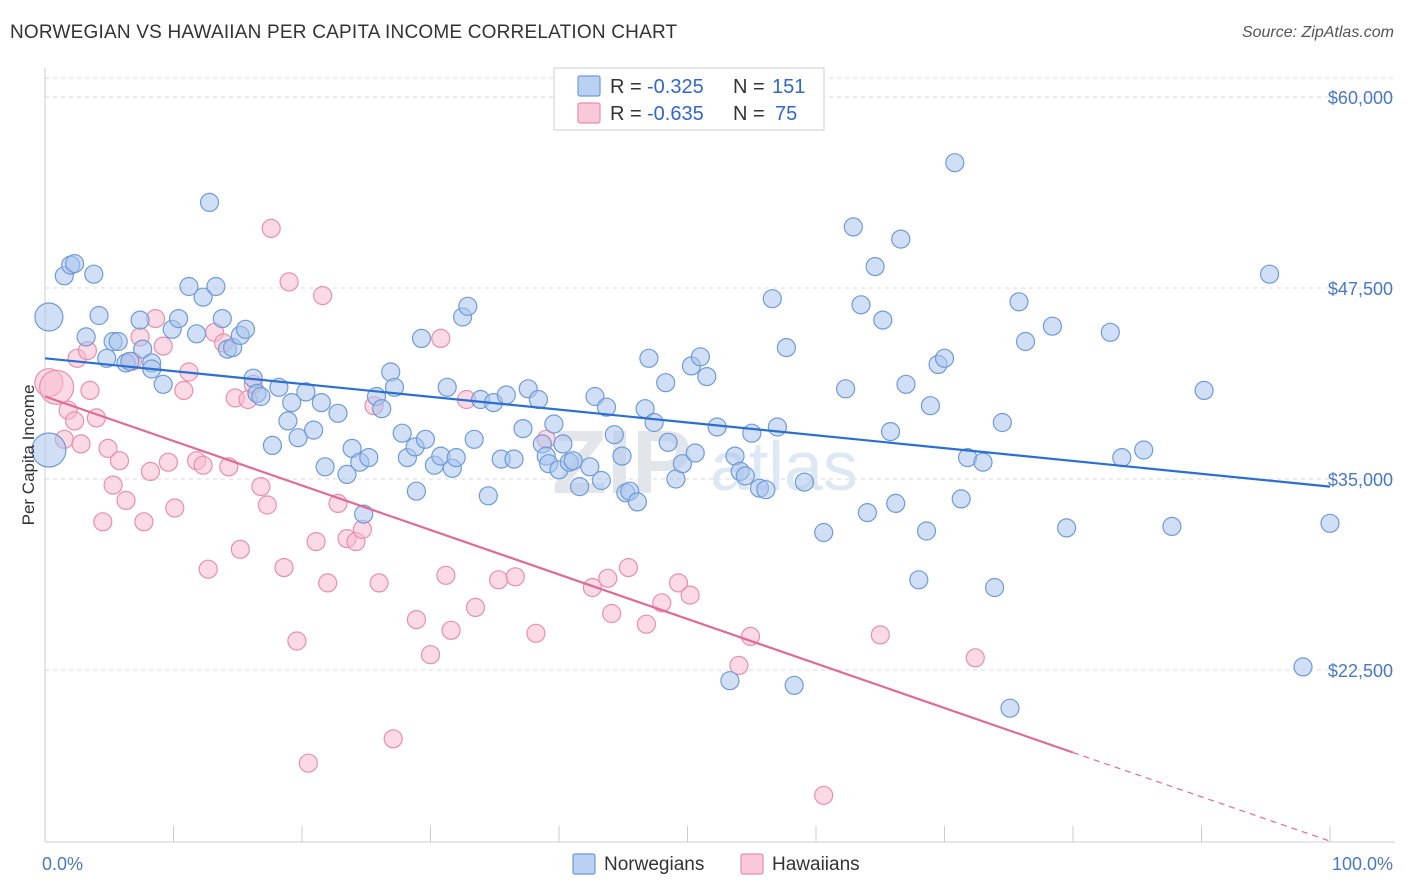 The width and height of the screenshot is (1406, 892). What do you see at coordinates (716, 864) in the screenshot?
I see `bottom-legend: Norwegians Hawaiians` at bounding box center [716, 864].